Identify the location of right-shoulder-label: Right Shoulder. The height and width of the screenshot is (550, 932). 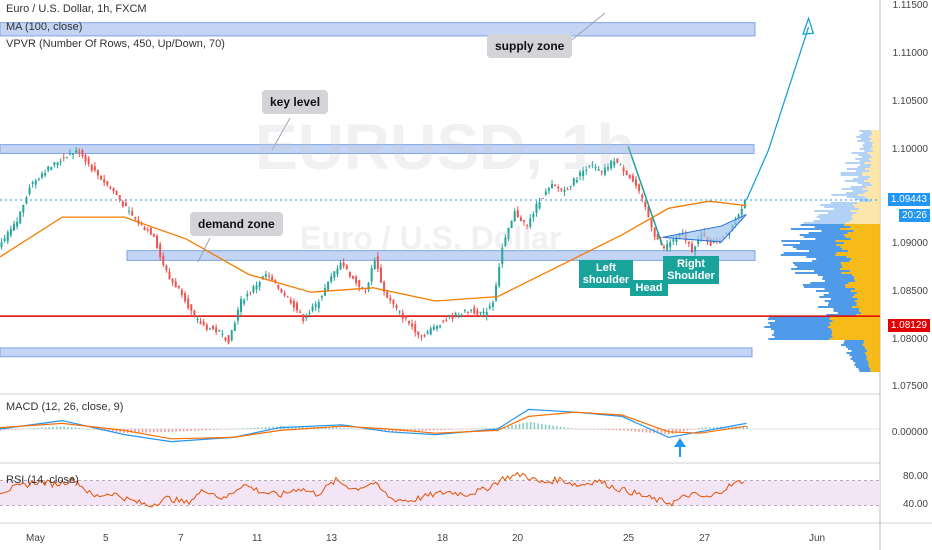
(691, 270).